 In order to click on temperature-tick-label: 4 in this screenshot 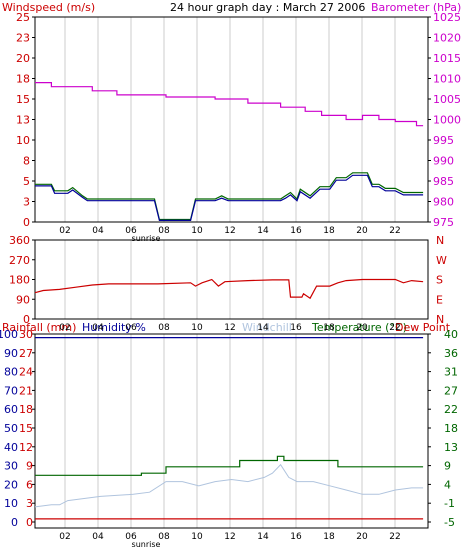, I will do `click(447, 484)`.